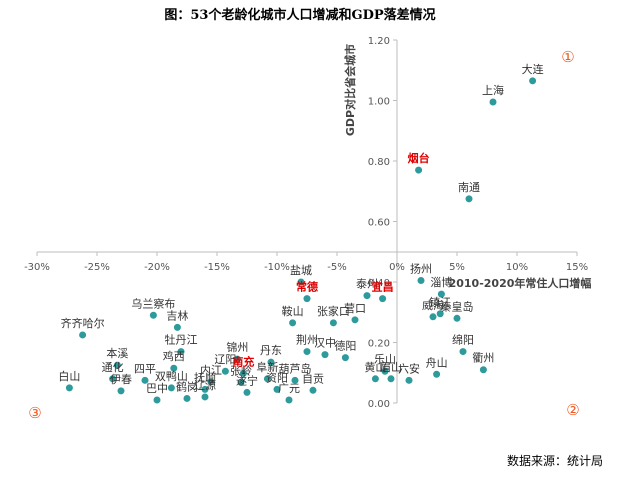 This screenshot has width=620, height=478. Describe the element at coordinates (457, 306) in the screenshot. I see `point-label: 秦皇岛` at that location.